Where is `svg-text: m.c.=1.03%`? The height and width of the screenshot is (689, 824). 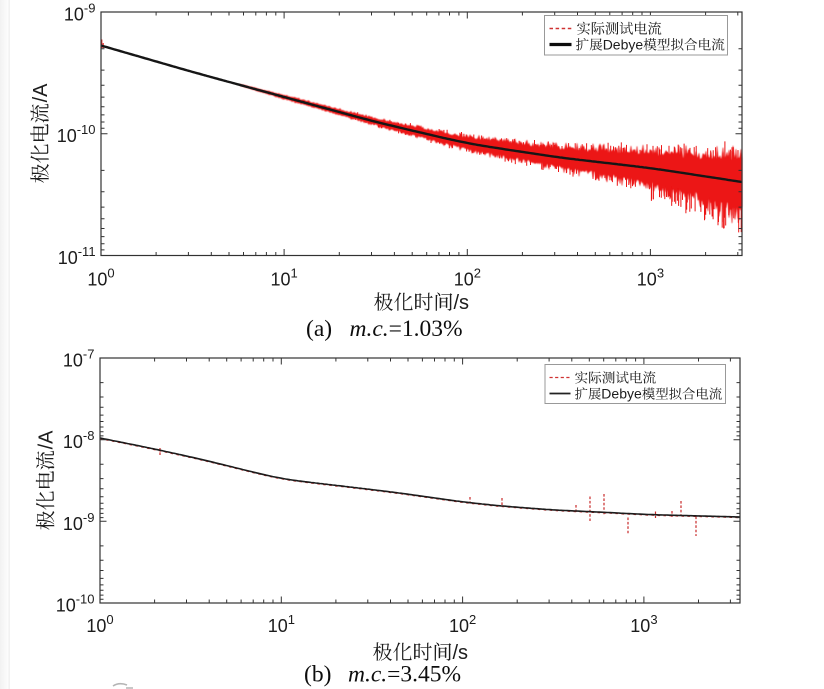 svg-text: m.c.=1.03% is located at coordinates (406, 329).